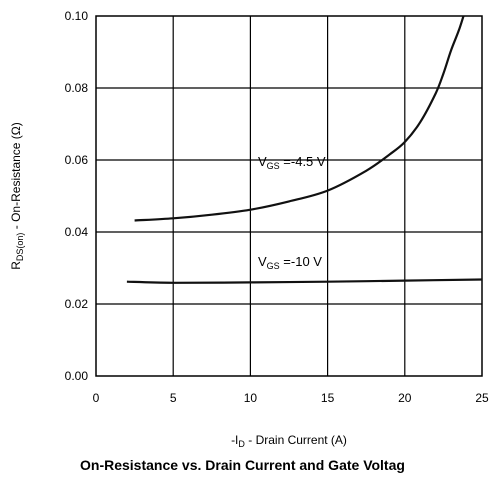 Image resolution: width=496 pixels, height=481 pixels. I want to click on x-tick-label: 0, so click(96, 398).